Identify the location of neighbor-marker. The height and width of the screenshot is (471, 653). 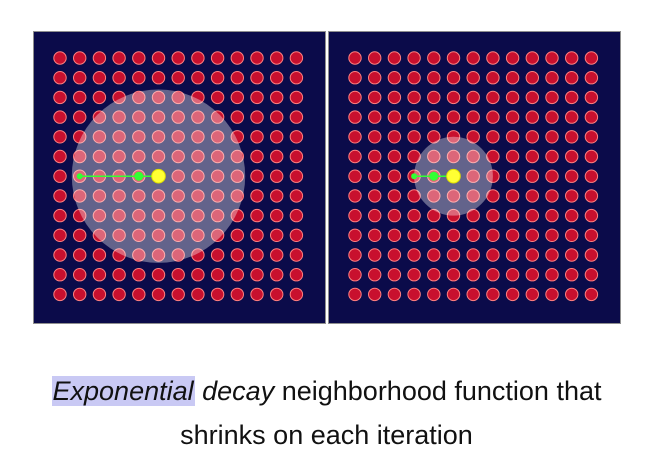
(139, 176).